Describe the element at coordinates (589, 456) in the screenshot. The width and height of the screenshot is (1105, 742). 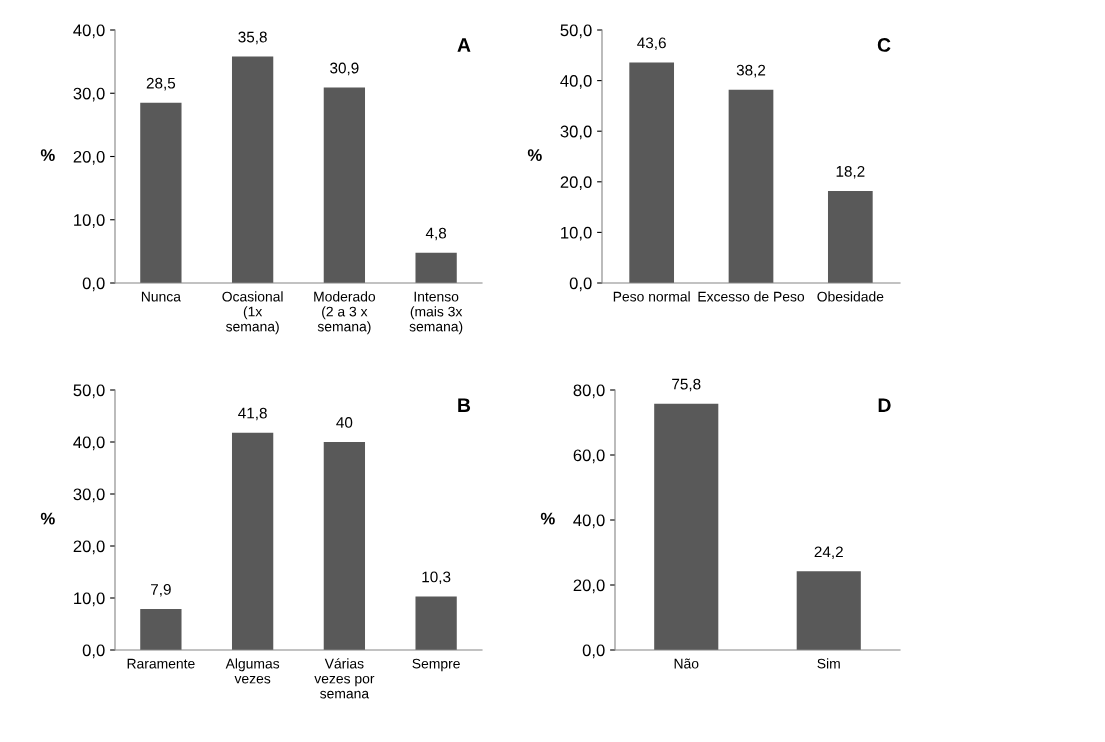
I see `y-tick-label: 60,0` at that location.